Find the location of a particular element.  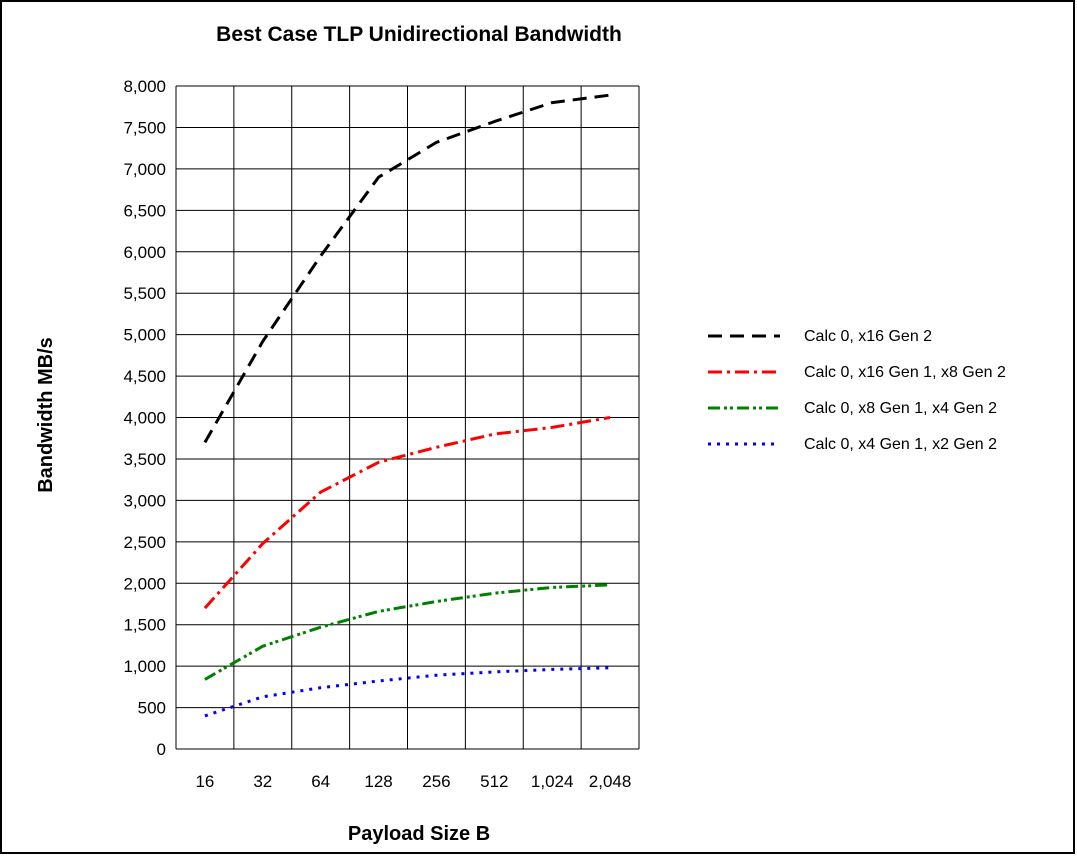

y-tick-label: 3,000 is located at coordinates (144, 500).